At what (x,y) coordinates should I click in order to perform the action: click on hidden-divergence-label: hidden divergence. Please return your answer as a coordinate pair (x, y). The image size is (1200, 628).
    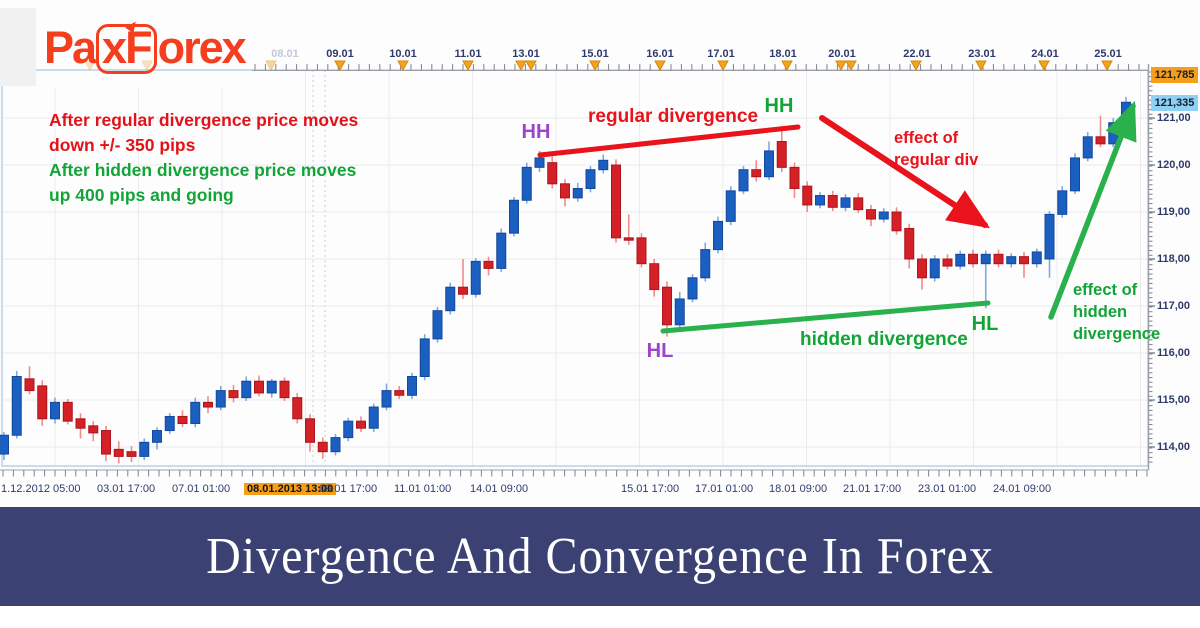
    Looking at the image, I should click on (884, 339).